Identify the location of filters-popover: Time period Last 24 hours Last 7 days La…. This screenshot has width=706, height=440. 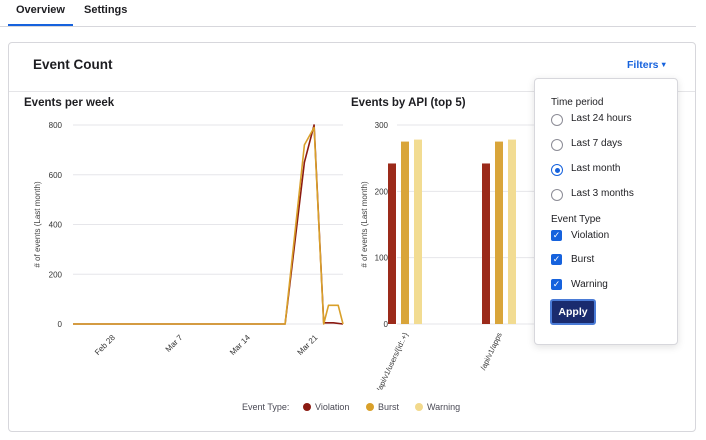
(606, 211).